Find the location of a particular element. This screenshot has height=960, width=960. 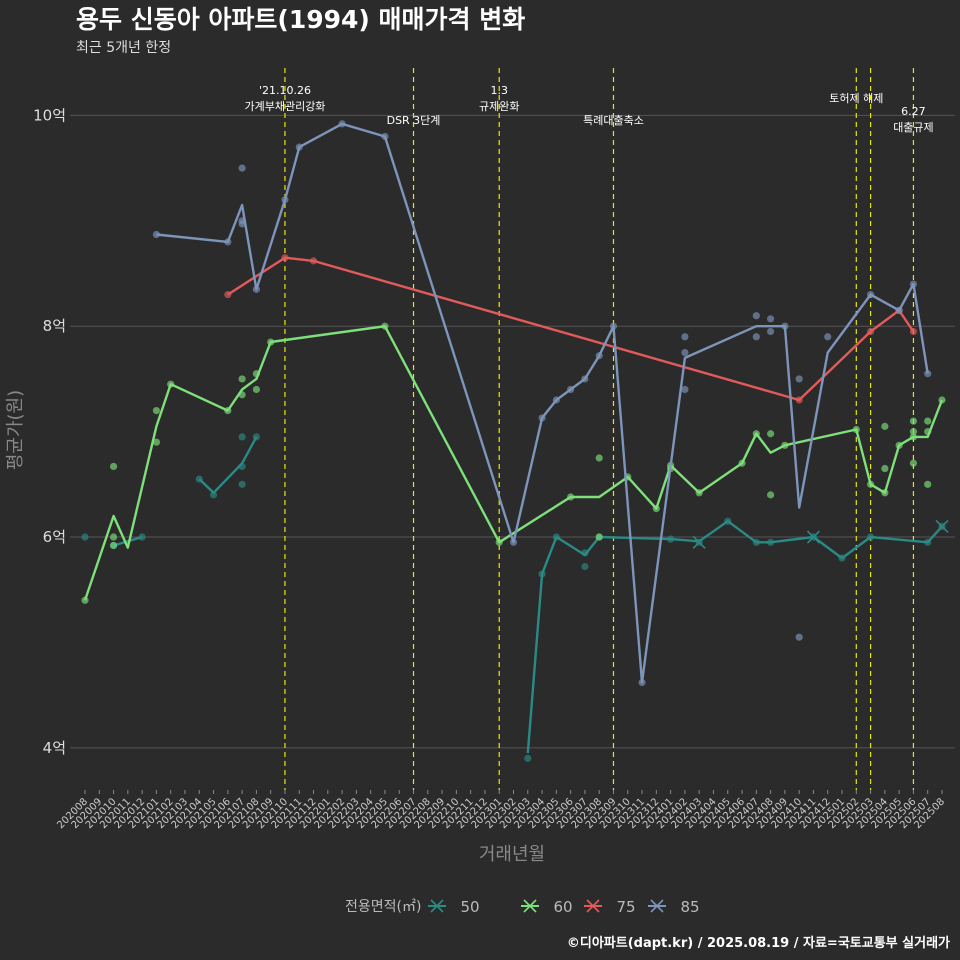

y-tick-label: 6억 is located at coordinates (54, 537).